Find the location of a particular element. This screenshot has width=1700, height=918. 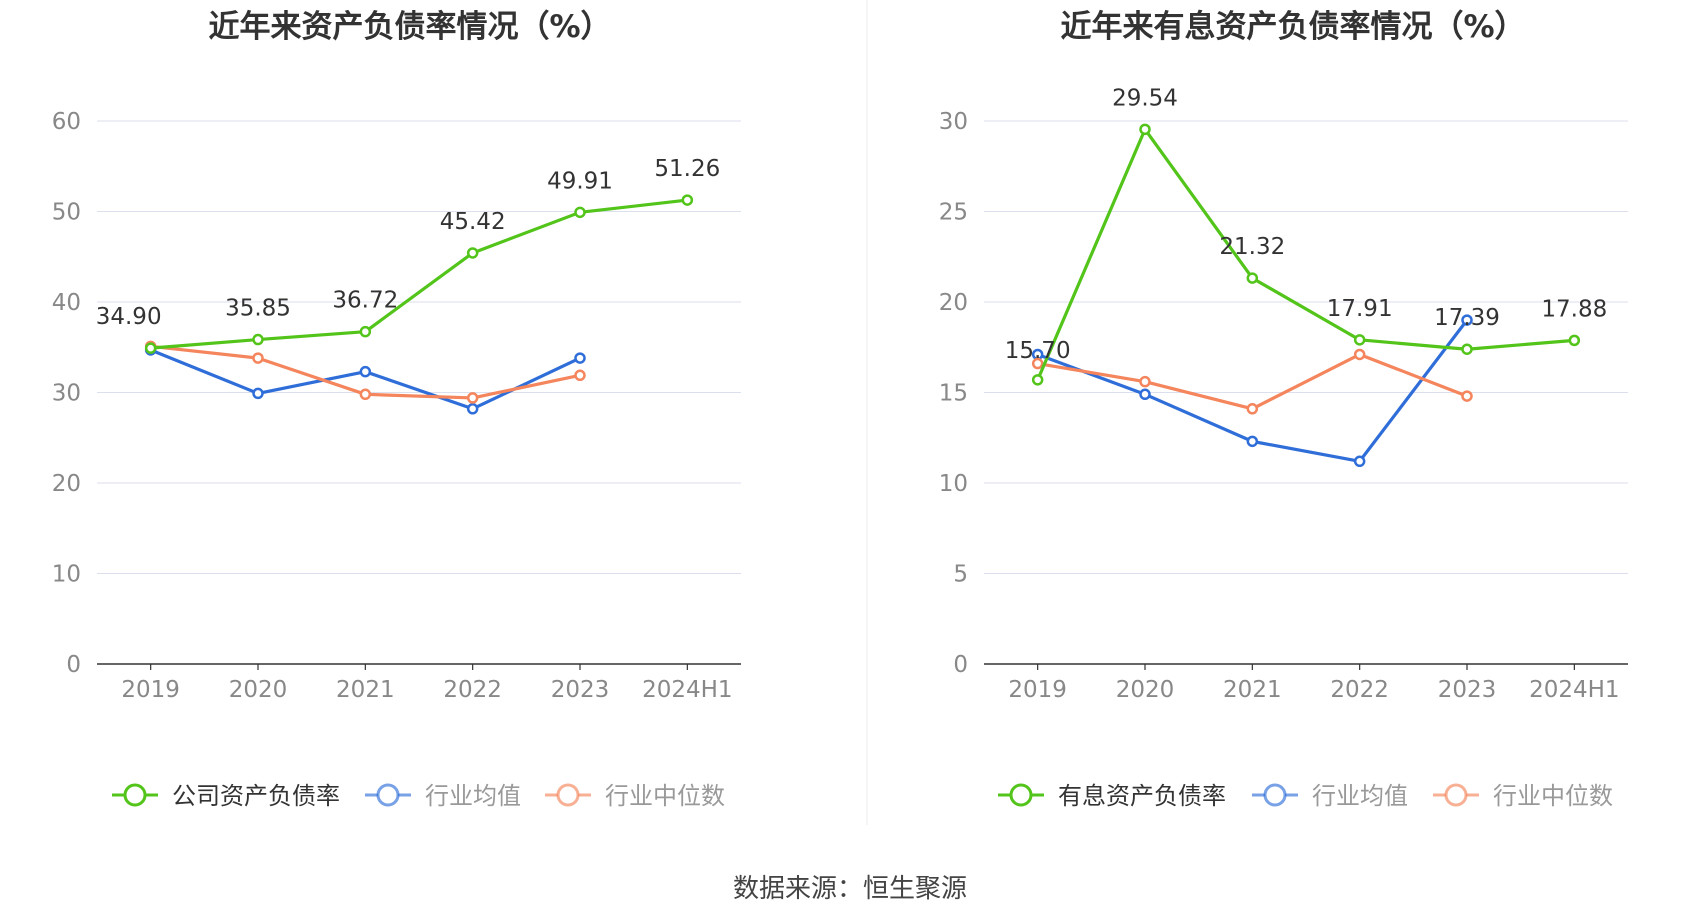

data-label: 17.88 is located at coordinates (1574, 309).